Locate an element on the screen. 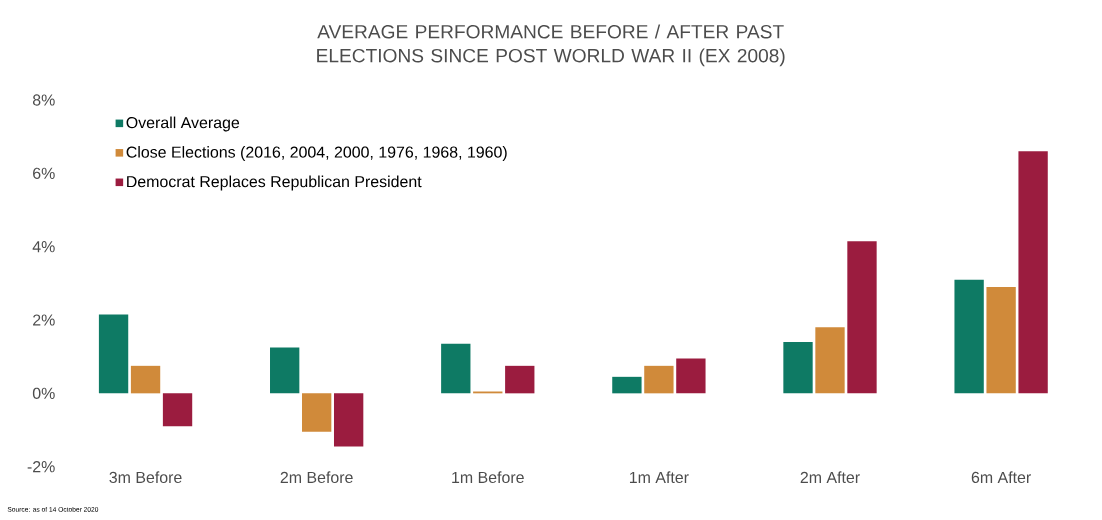  x-tick-label: 1m Before is located at coordinates (488, 477).